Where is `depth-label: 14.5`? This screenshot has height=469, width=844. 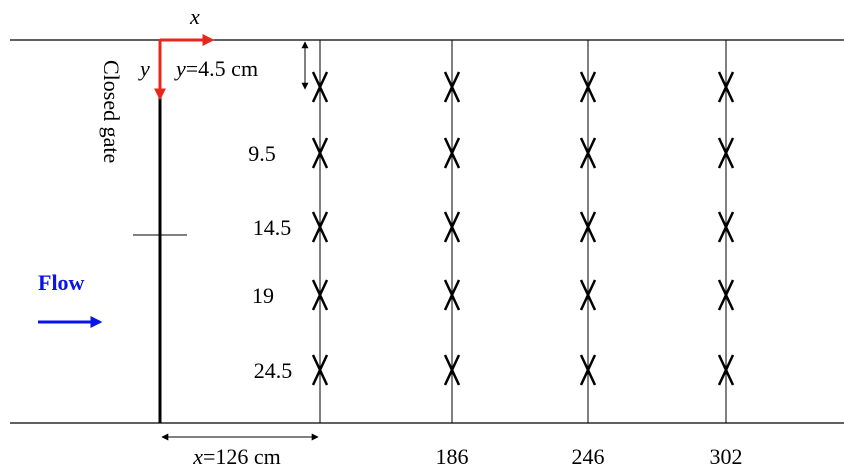
depth-label: 14.5 is located at coordinates (272, 227).